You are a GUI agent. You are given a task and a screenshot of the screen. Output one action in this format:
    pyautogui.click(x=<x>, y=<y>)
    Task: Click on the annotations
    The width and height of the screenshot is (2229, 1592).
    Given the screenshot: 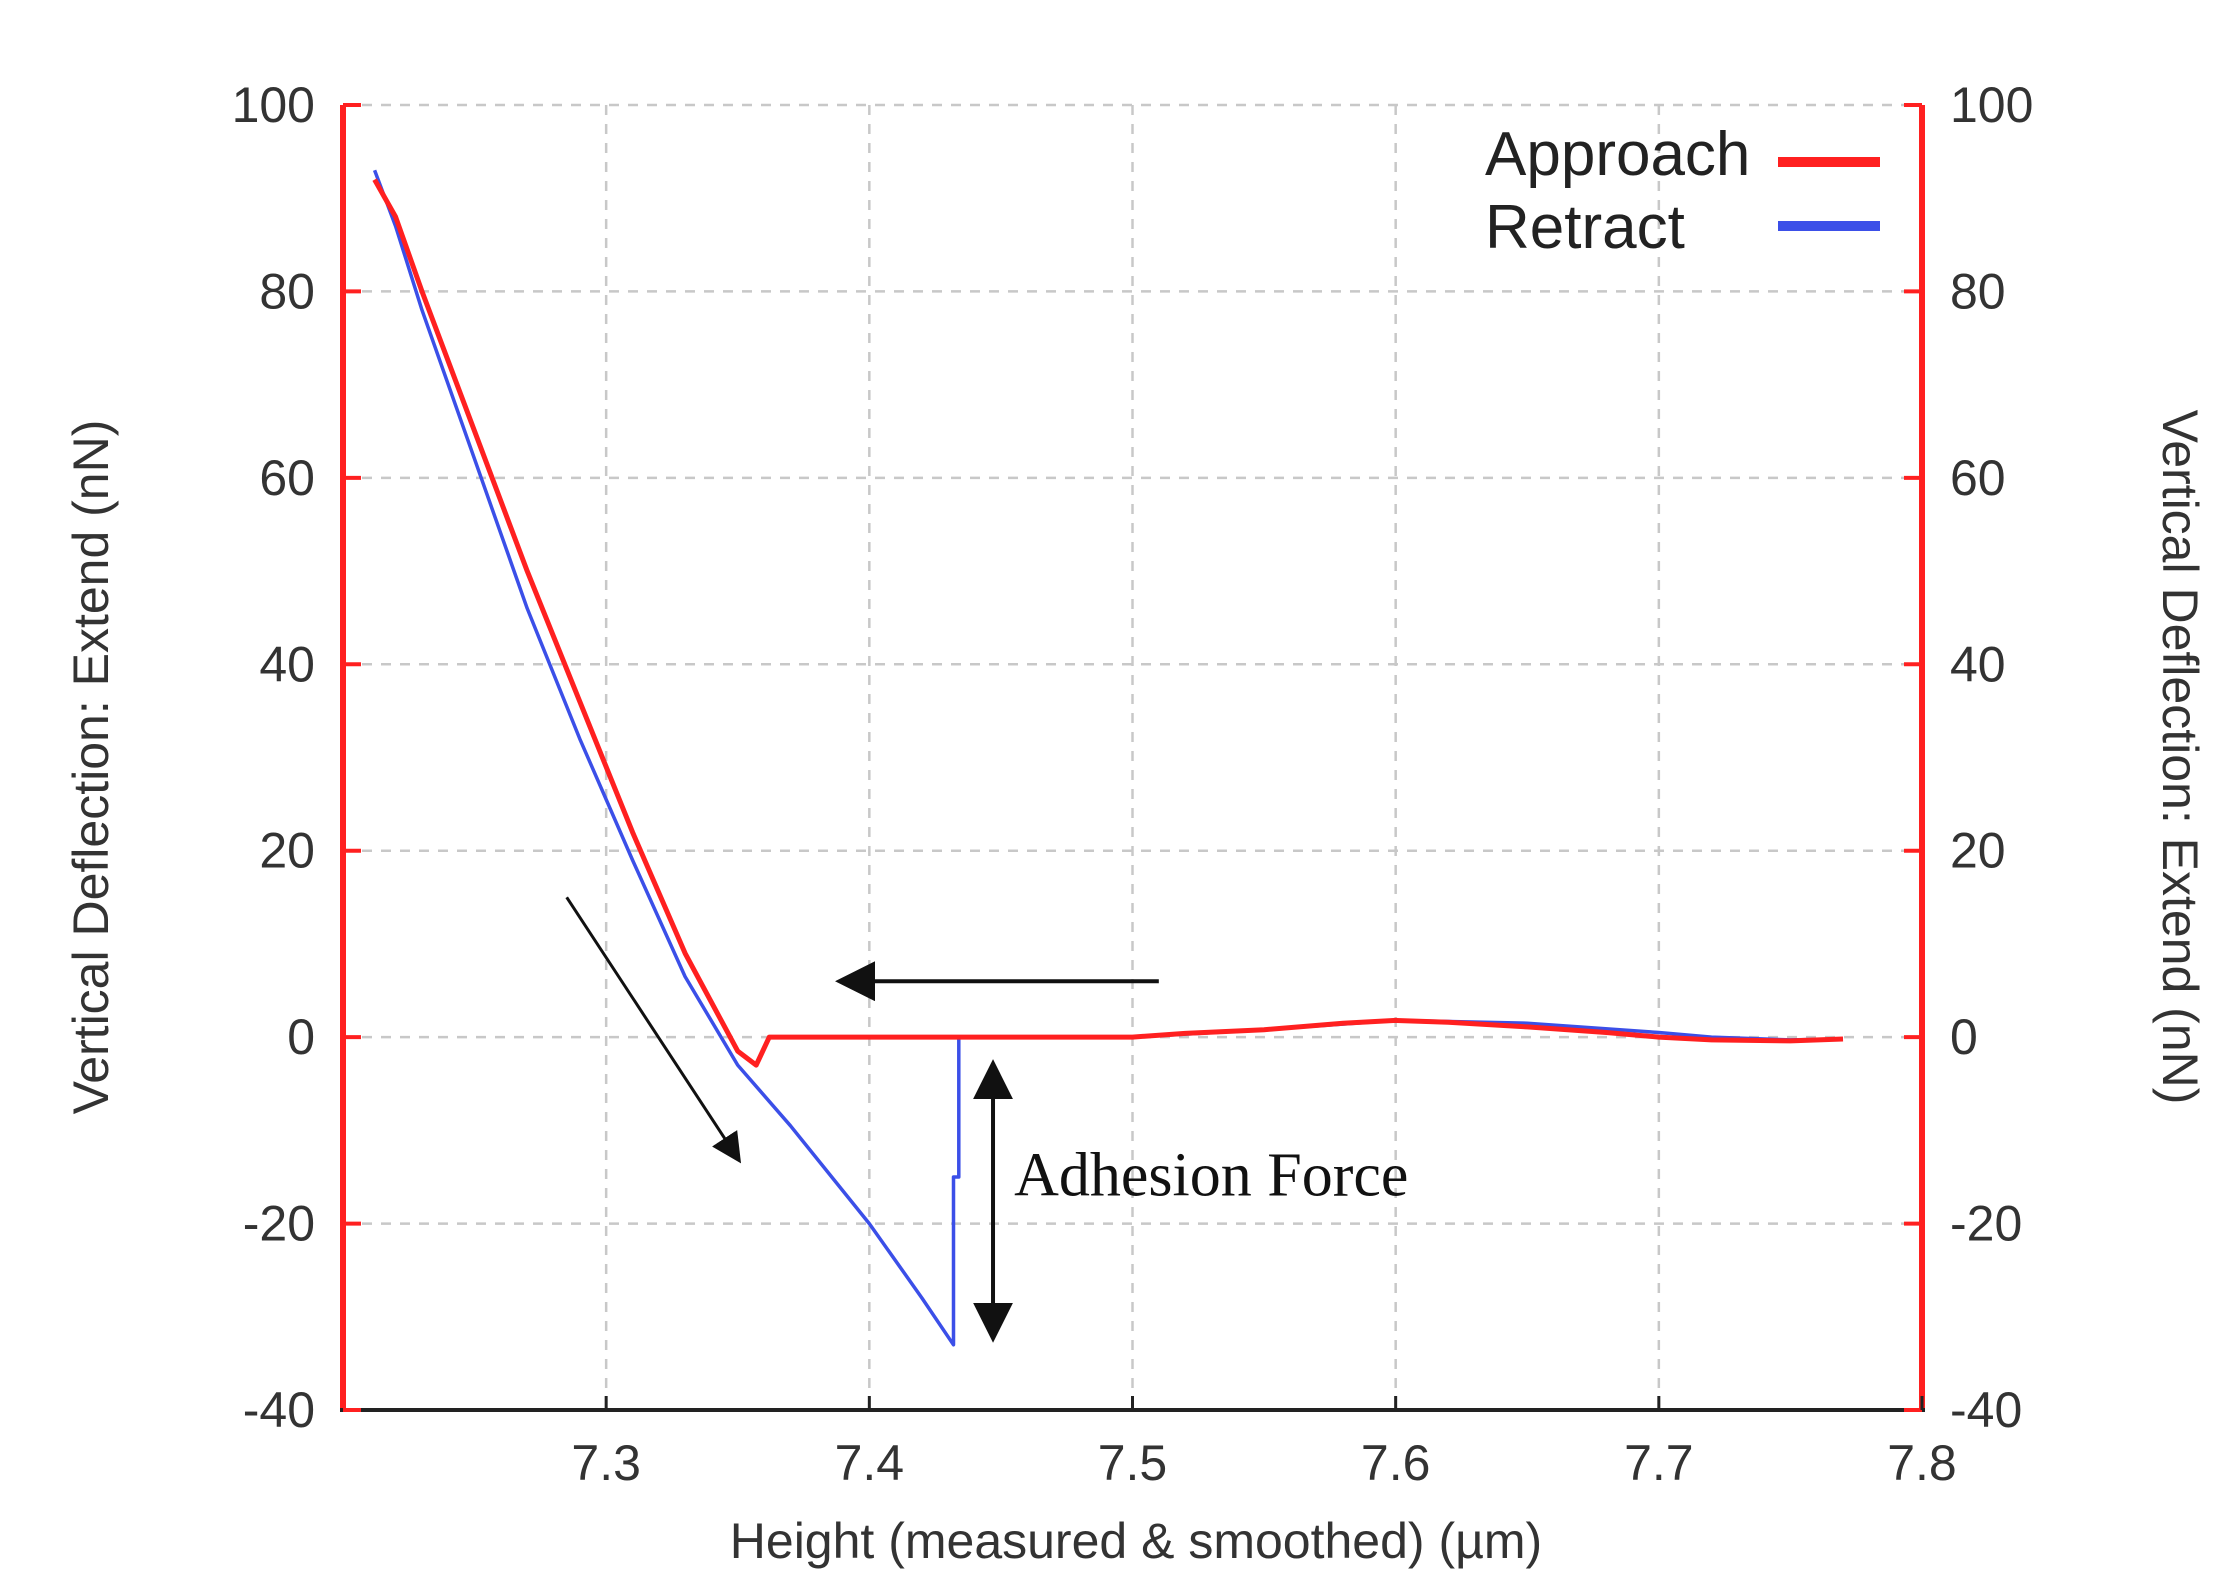 What is the action you would take?
    pyautogui.click(x=862, y=1119)
    